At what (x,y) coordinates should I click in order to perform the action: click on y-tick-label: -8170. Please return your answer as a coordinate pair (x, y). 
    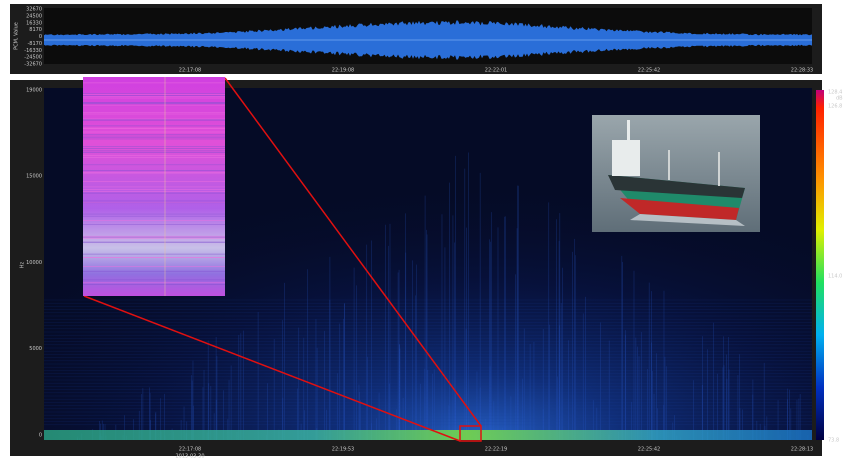
    Looking at the image, I should click on (34, 44).